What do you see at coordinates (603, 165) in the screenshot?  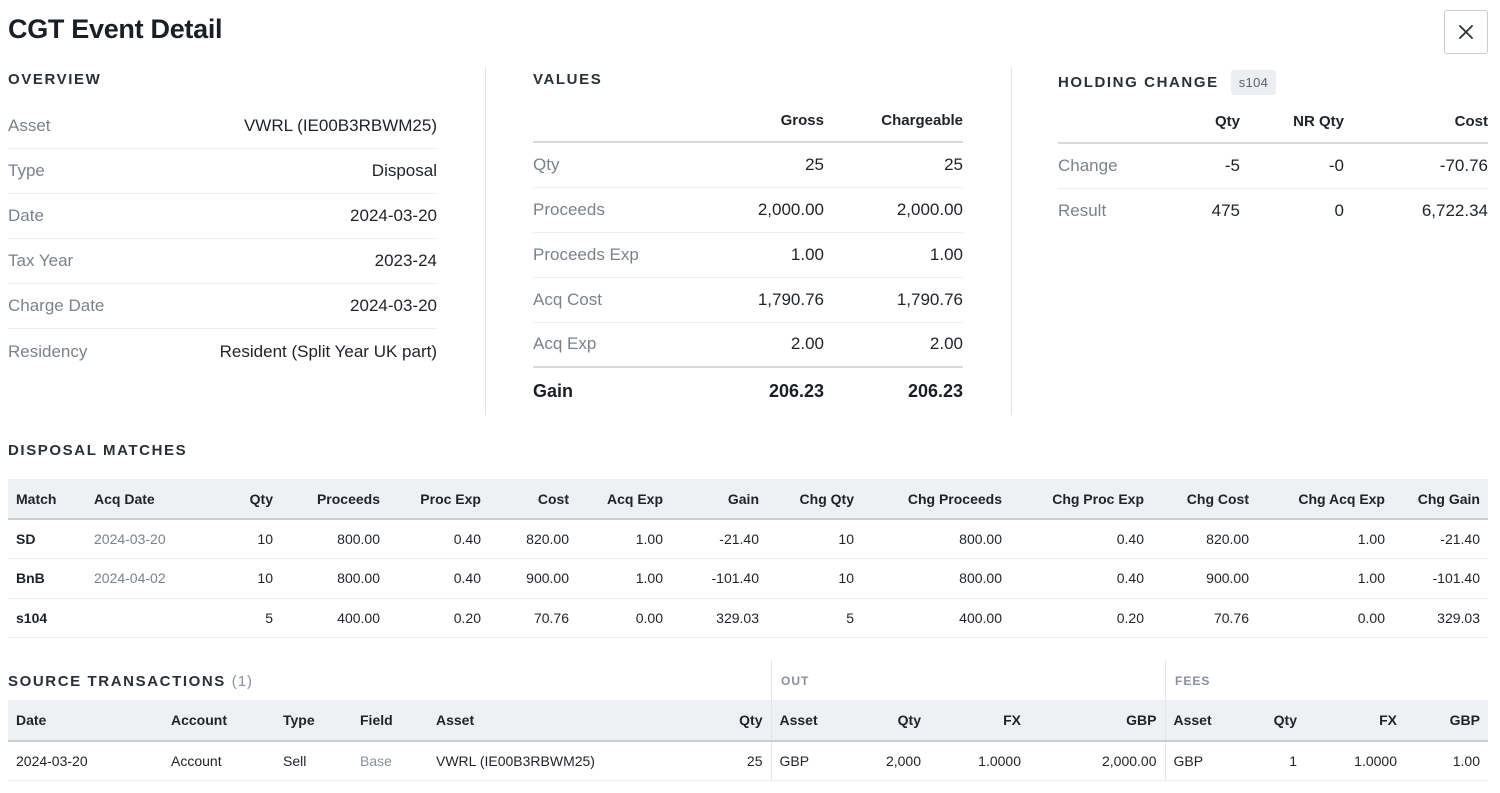 I see `values-label: Qty` at bounding box center [603, 165].